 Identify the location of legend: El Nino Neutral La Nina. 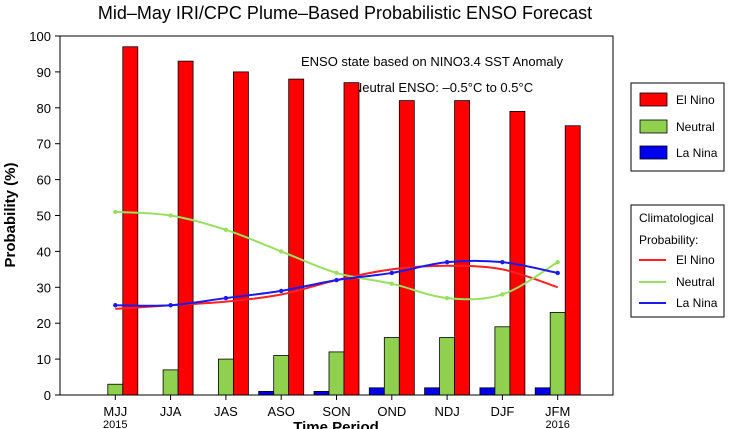
(677, 127).